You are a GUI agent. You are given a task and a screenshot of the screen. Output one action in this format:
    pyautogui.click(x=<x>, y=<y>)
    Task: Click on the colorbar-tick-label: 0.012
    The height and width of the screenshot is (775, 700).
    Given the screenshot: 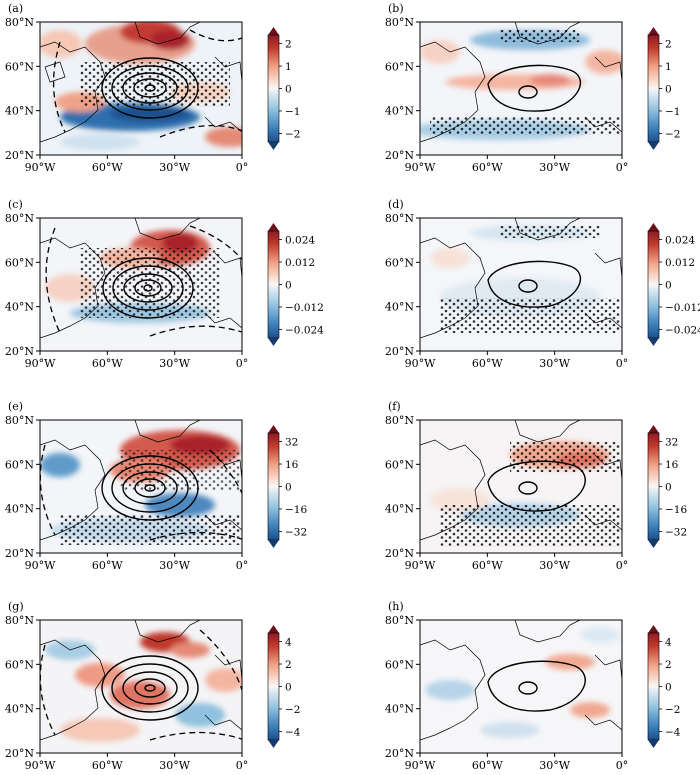 What is the action you would take?
    pyautogui.click(x=300, y=263)
    